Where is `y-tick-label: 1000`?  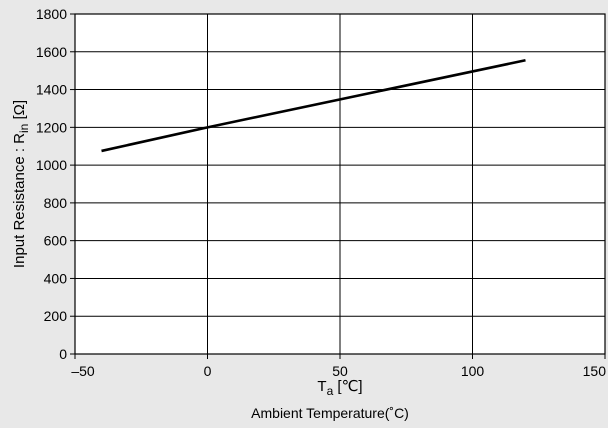
y-tick-label: 1000 is located at coordinates (51, 165).